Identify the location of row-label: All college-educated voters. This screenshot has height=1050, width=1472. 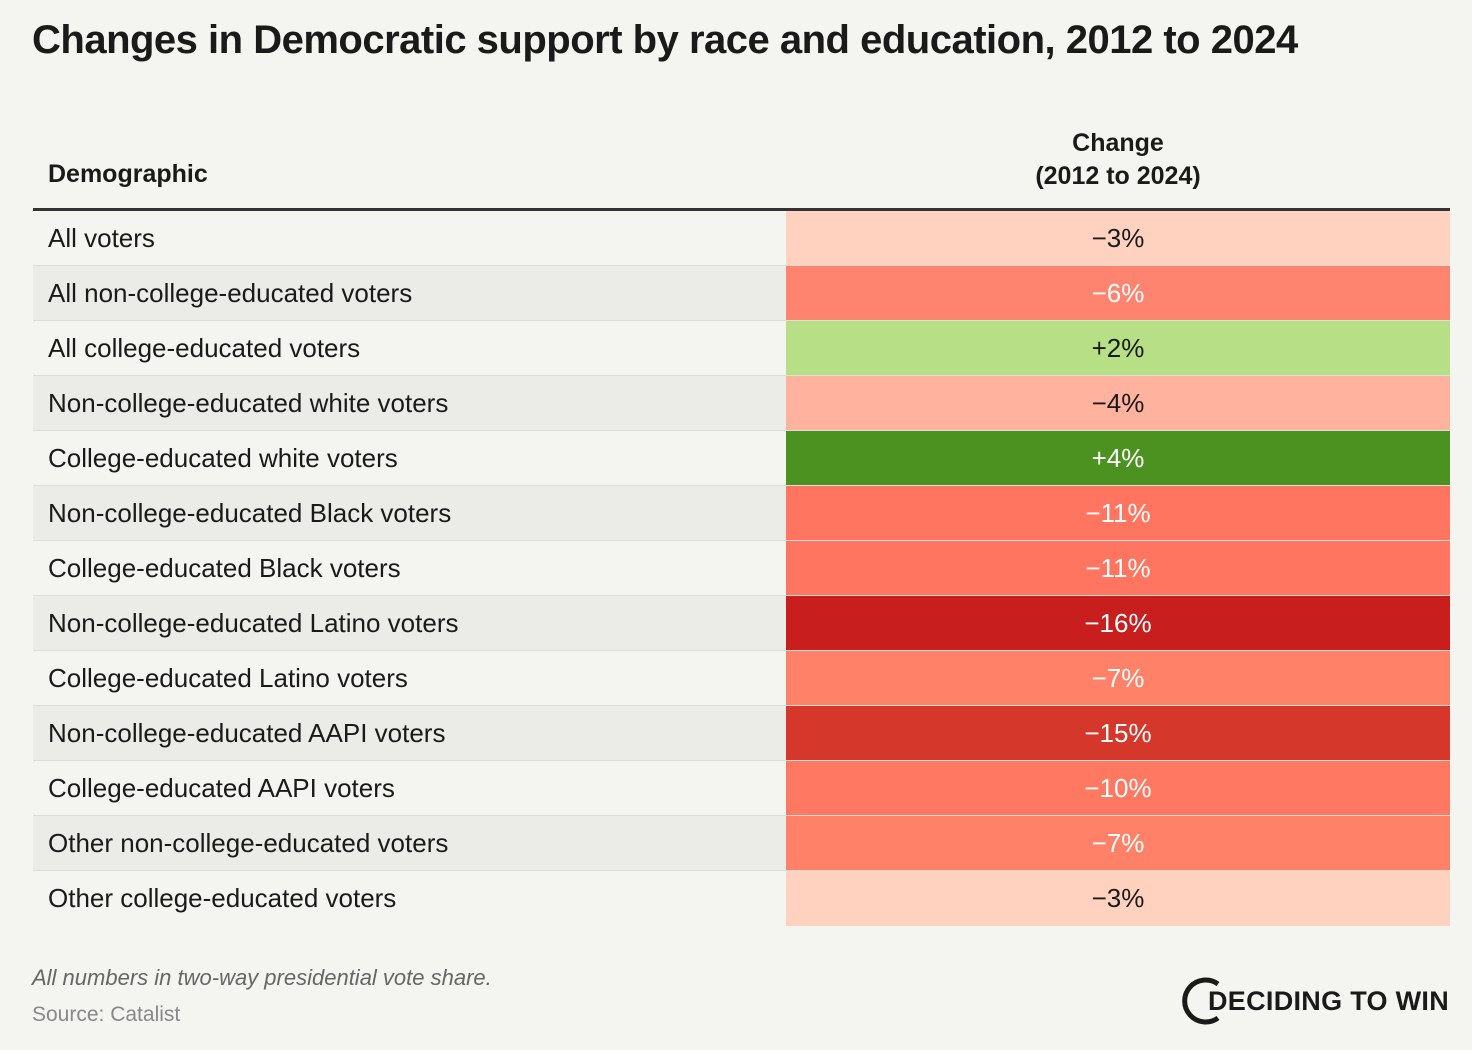
(204, 348).